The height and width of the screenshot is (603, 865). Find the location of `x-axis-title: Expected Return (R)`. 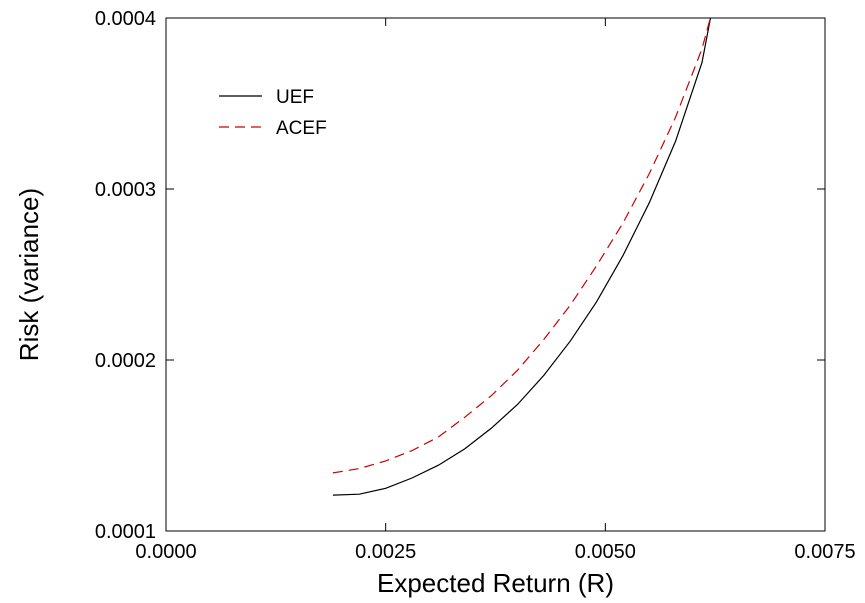

x-axis-title: Expected Return (R) is located at coordinates (495, 583).